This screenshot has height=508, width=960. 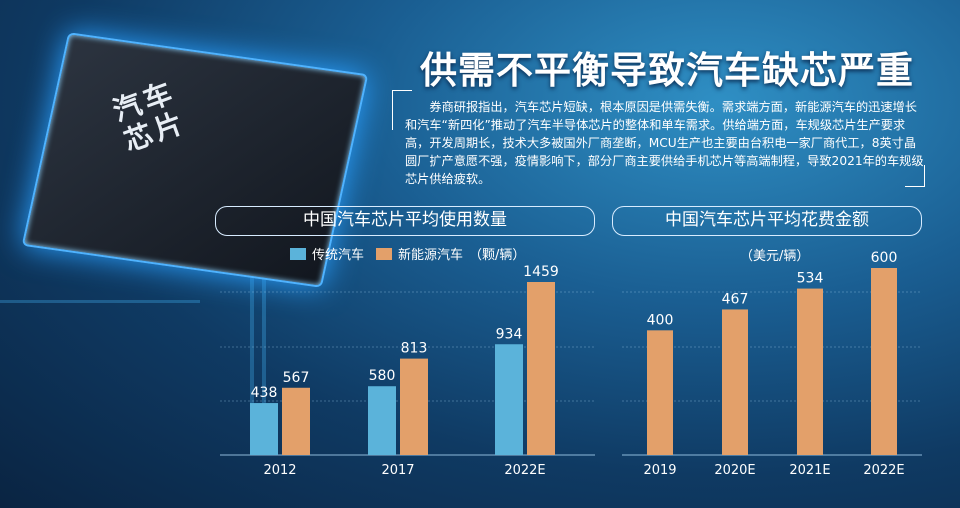 What do you see at coordinates (915, 176) in the screenshot?
I see `bracket-bottom-right` at bounding box center [915, 176].